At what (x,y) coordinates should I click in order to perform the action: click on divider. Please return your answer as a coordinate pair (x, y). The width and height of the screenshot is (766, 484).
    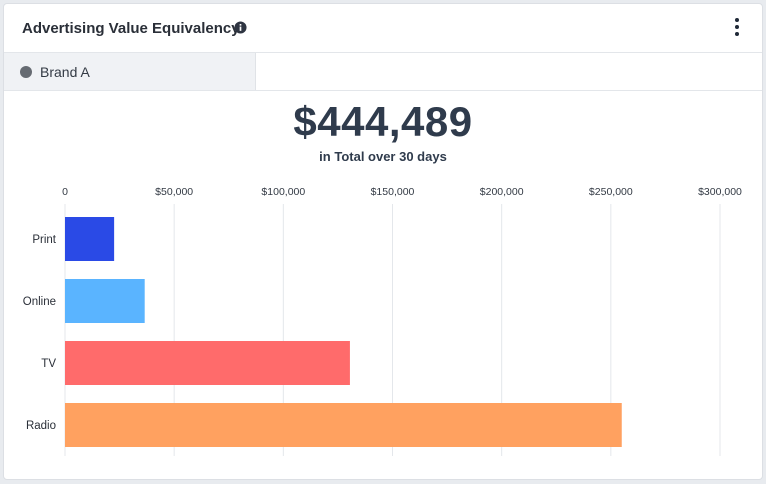
    Looking at the image, I should click on (383, 90).